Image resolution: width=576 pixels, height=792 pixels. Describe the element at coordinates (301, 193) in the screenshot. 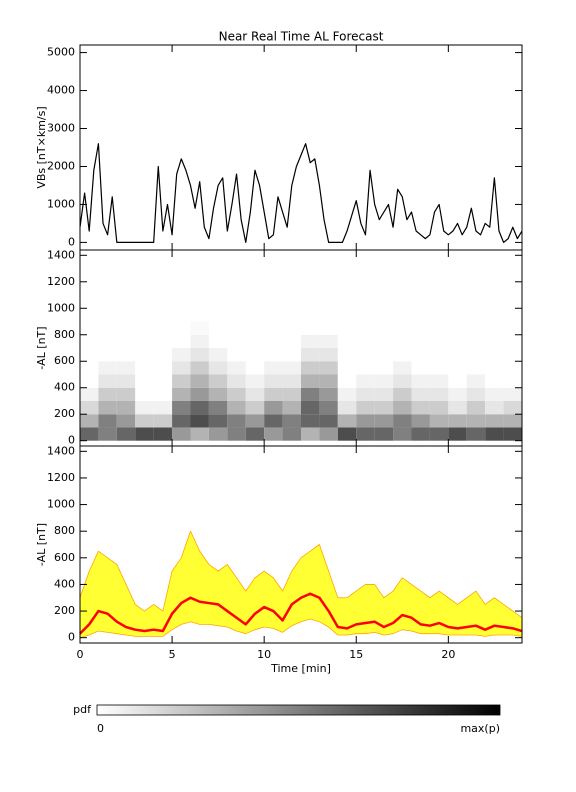

I see `series-line` at that location.